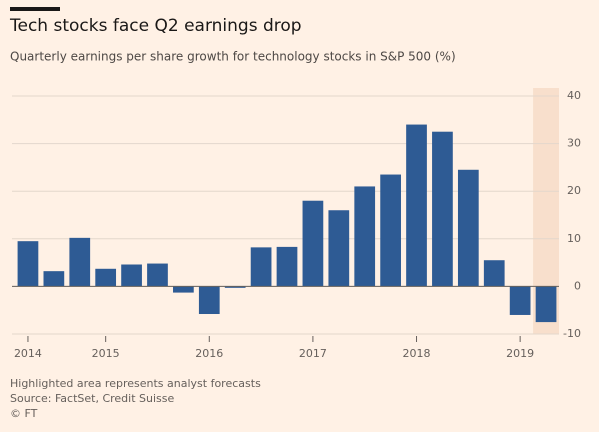  Describe the element at coordinates (92, 398) in the screenshot. I see `source: Source: FactSet, Credit Suisse` at that location.